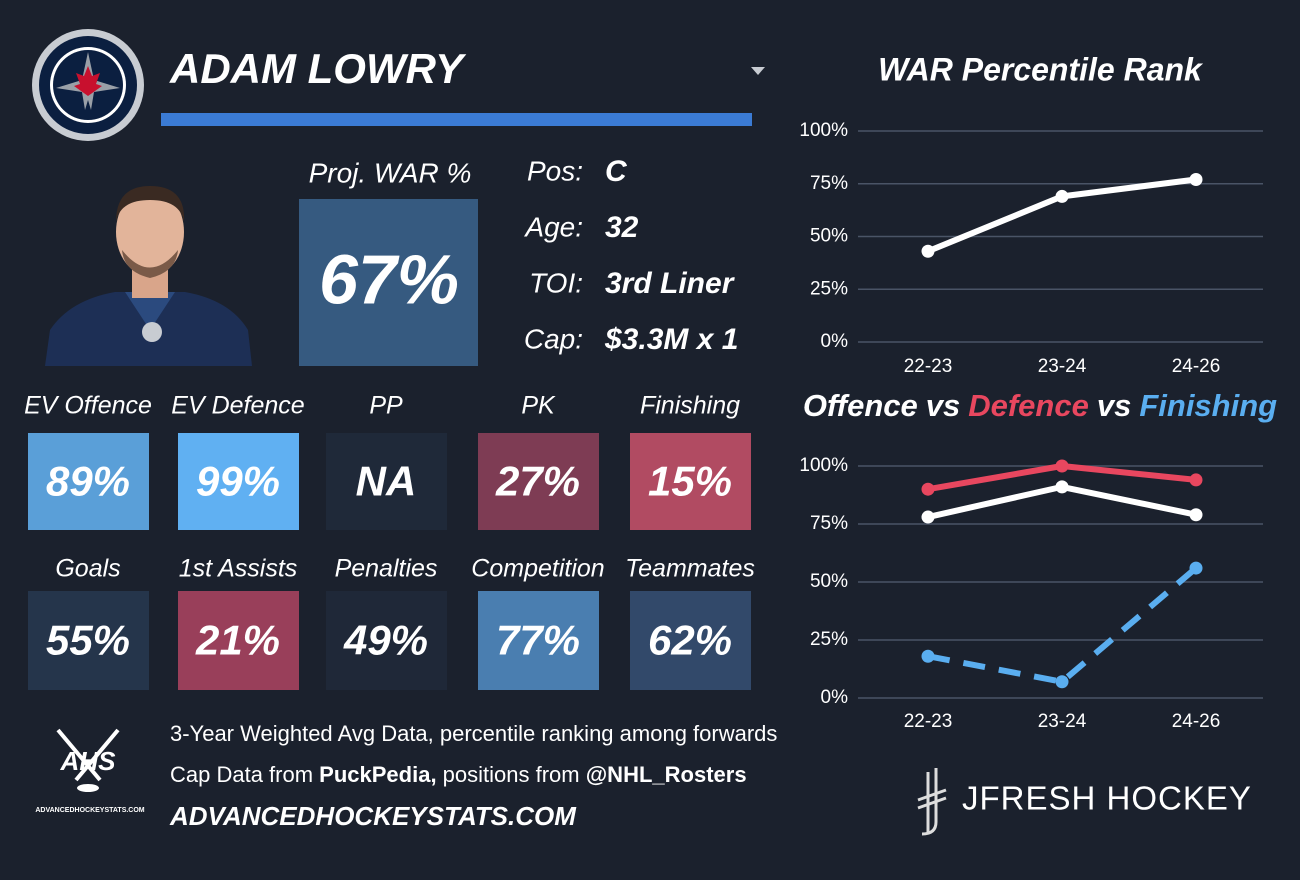 This screenshot has width=1300, height=880. I want to click on info-label: Age:, so click(553, 226).